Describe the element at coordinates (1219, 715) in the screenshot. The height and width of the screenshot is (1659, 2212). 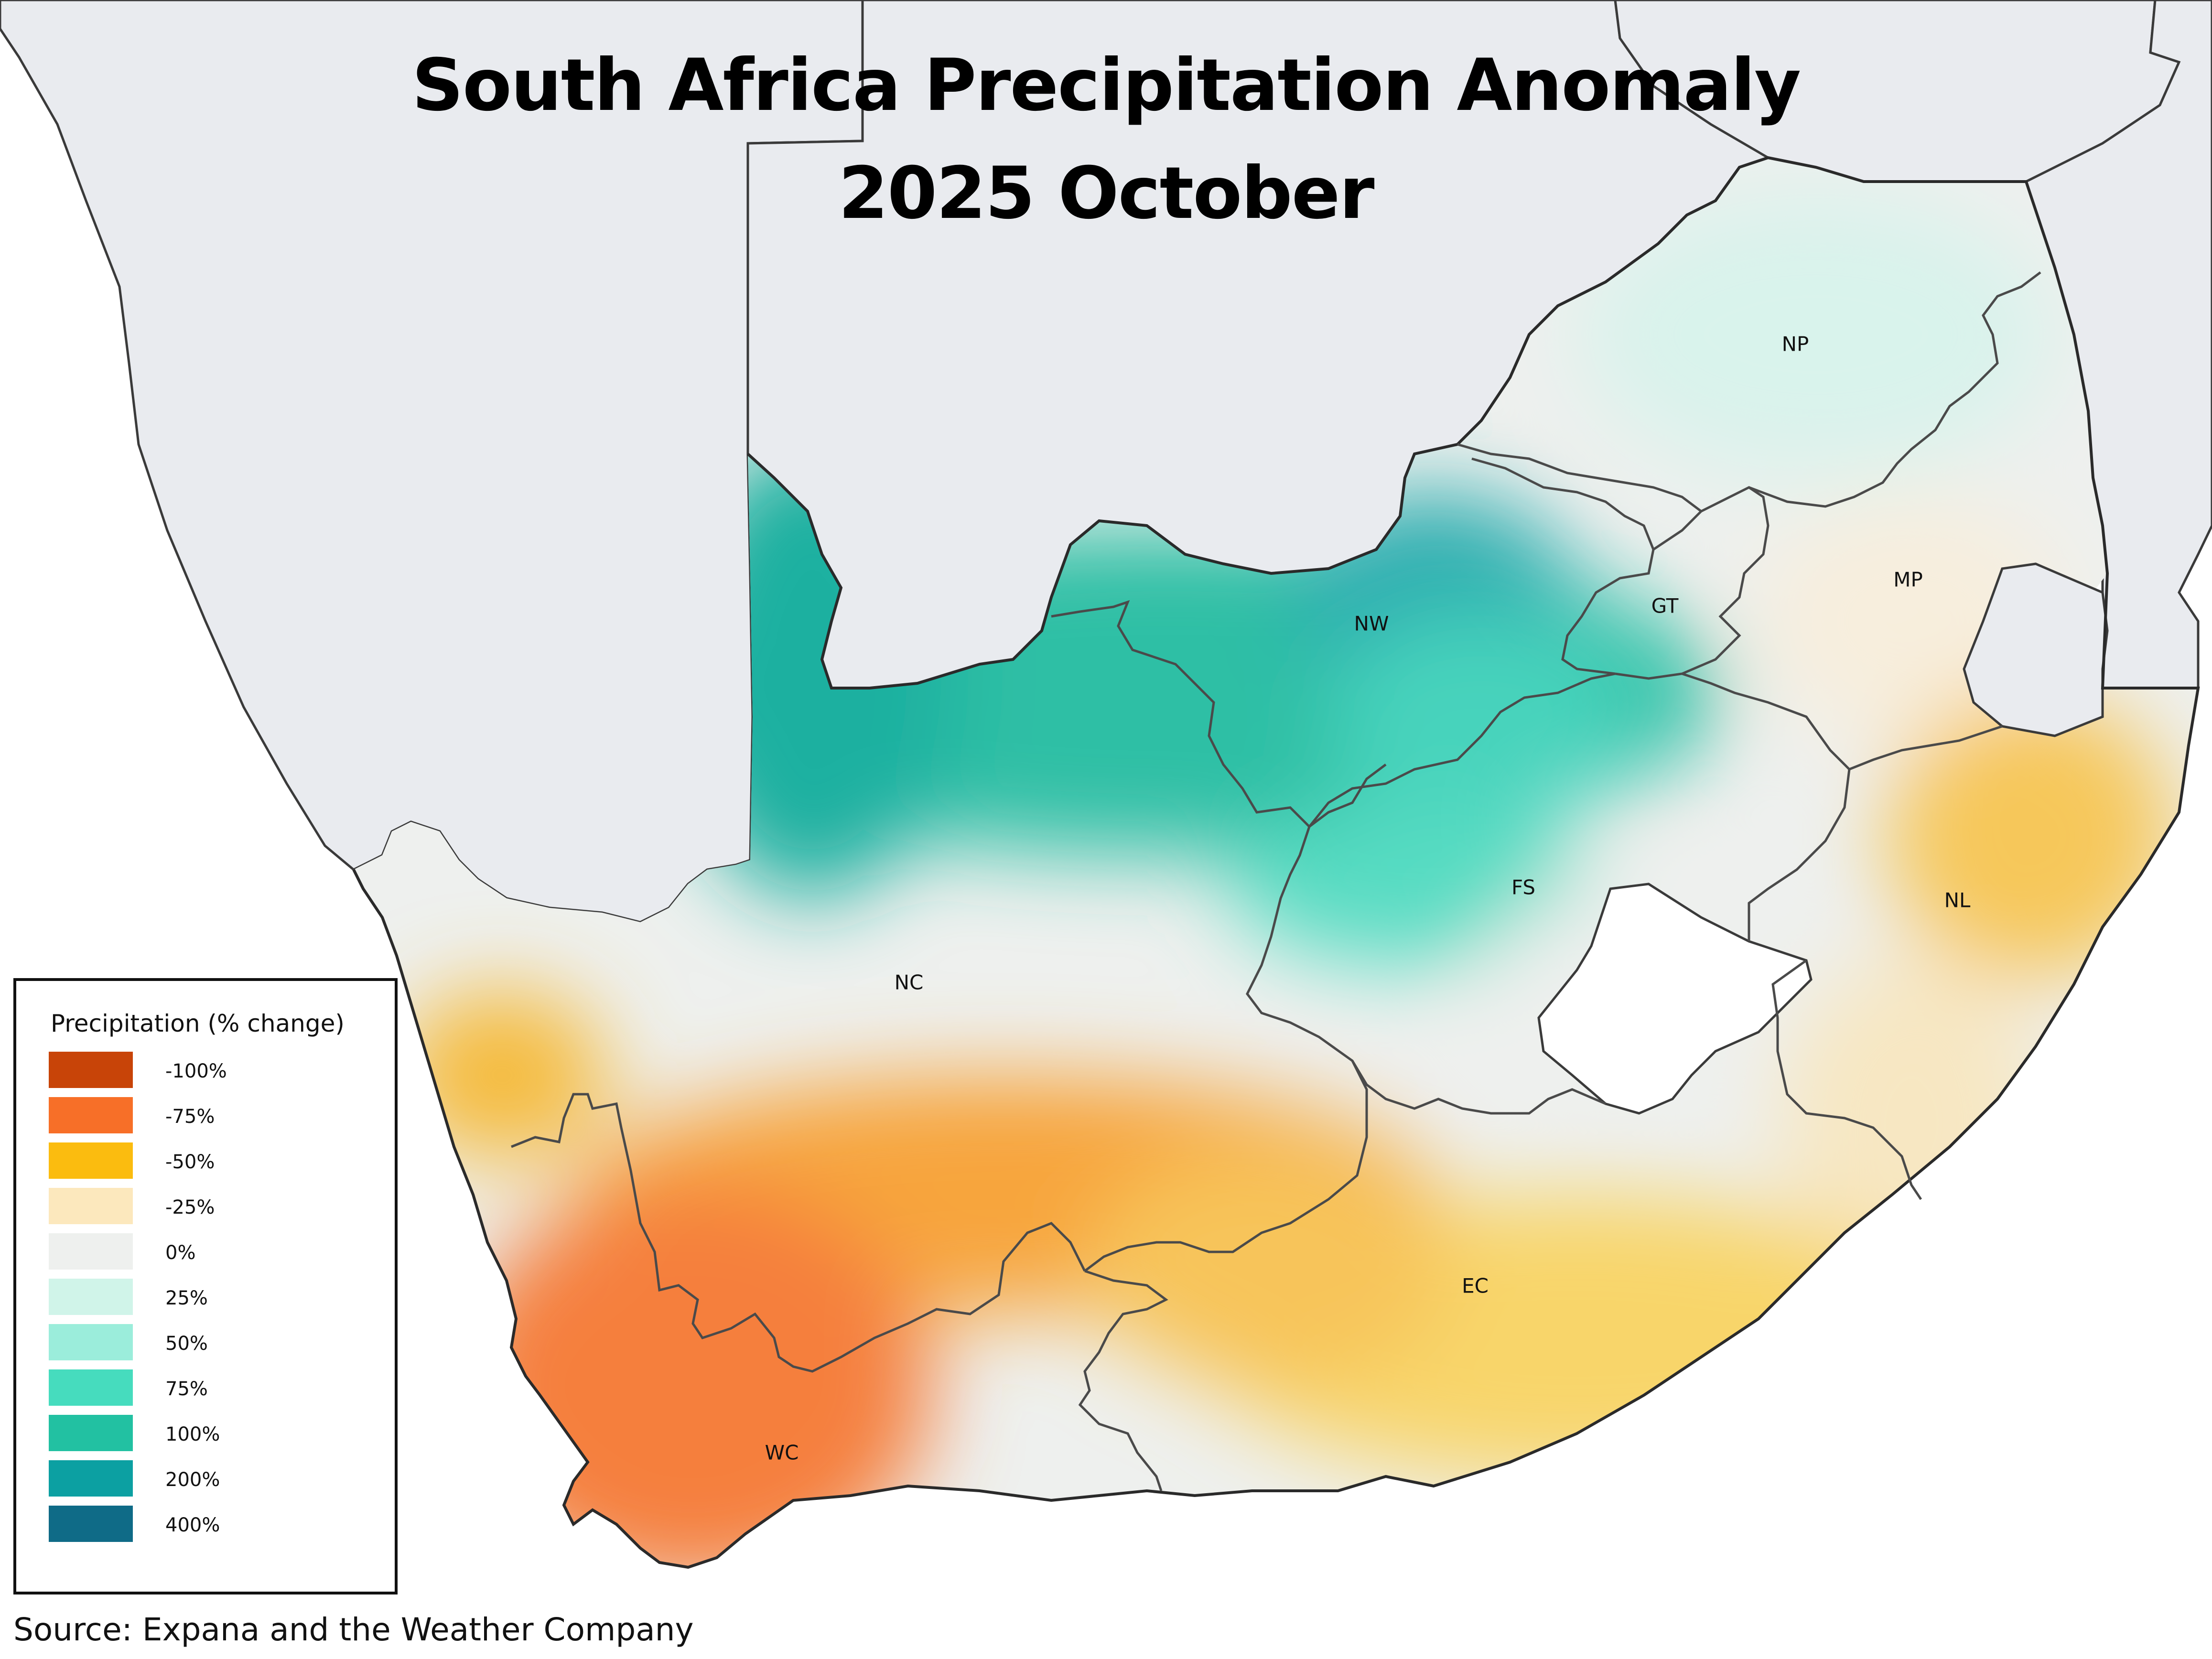
I see `border-nc-nw` at that location.